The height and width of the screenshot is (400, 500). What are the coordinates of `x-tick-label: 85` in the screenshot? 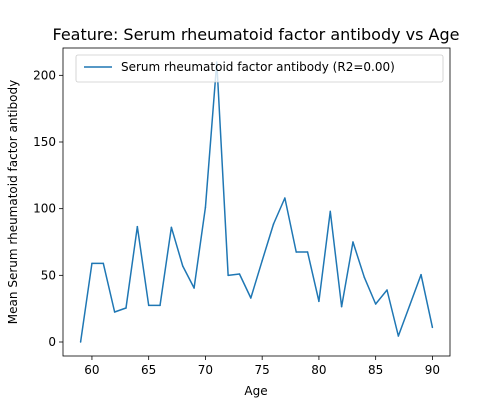 It's located at (375, 370).